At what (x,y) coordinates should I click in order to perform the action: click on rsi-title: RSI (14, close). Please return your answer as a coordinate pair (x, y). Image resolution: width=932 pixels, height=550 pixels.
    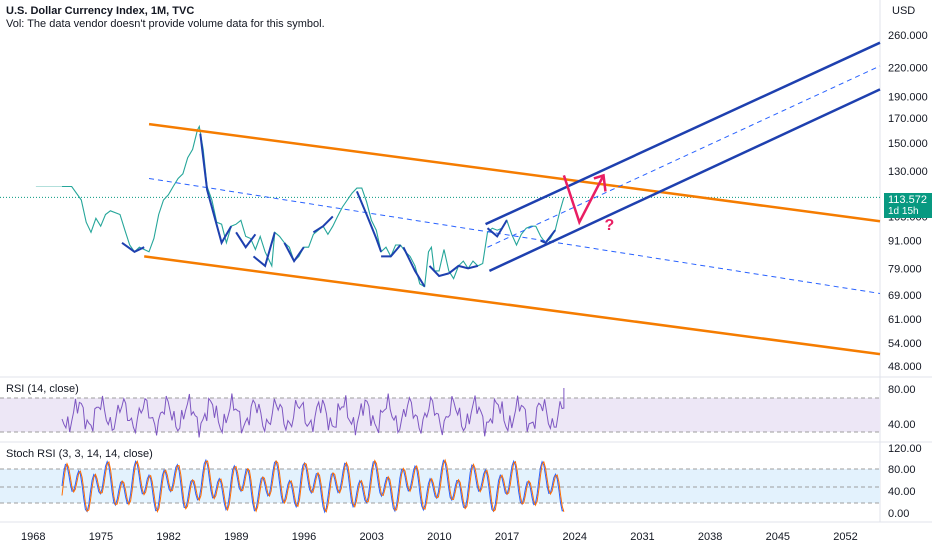
    Looking at the image, I should click on (42, 389).